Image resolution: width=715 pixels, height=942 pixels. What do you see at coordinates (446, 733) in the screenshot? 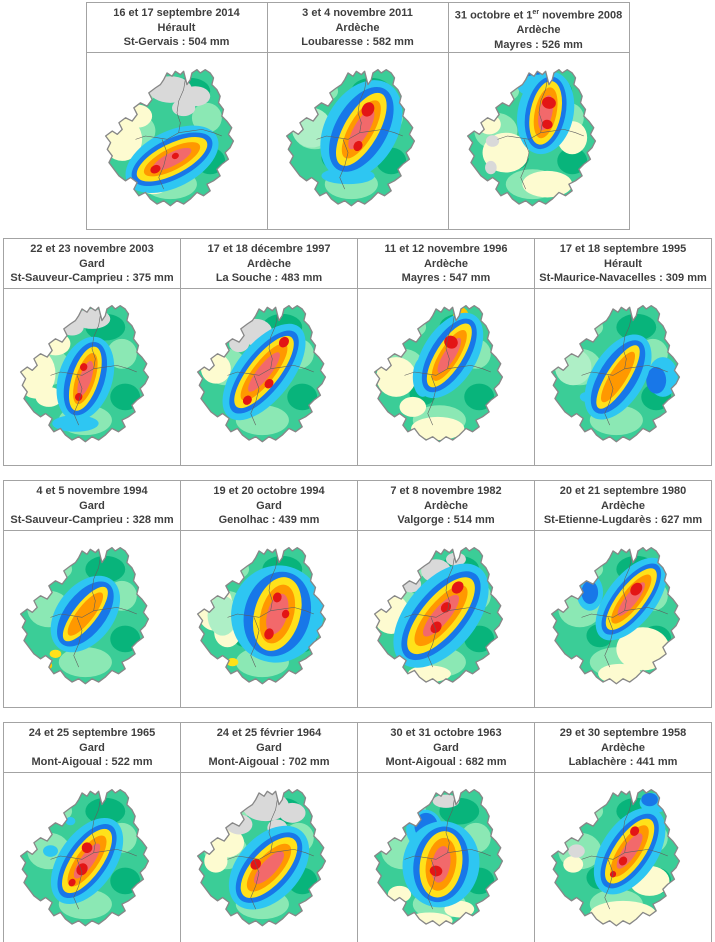
I see `event-date: 30 et 31 octobre 1963` at bounding box center [446, 733].